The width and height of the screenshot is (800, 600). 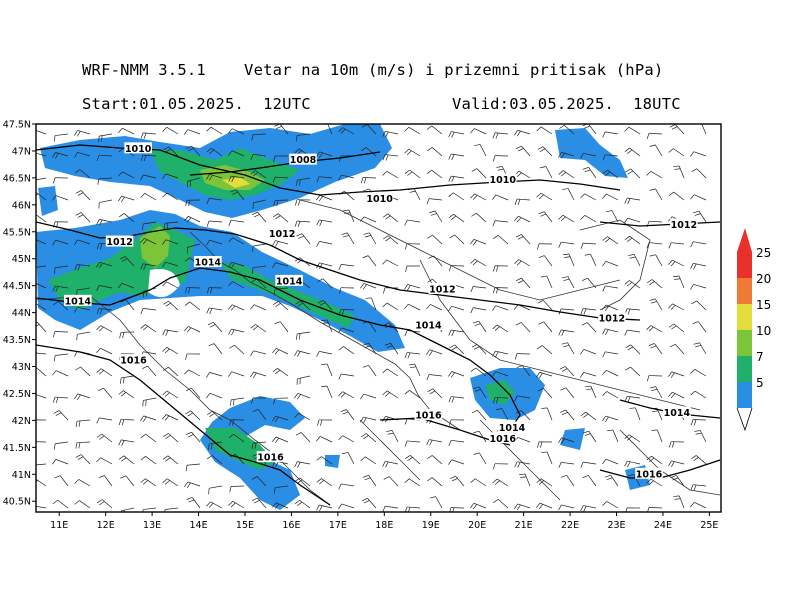 What do you see at coordinates (21, 313) in the screenshot?
I see `lat-tick-label: 44N` at bounding box center [21, 313].